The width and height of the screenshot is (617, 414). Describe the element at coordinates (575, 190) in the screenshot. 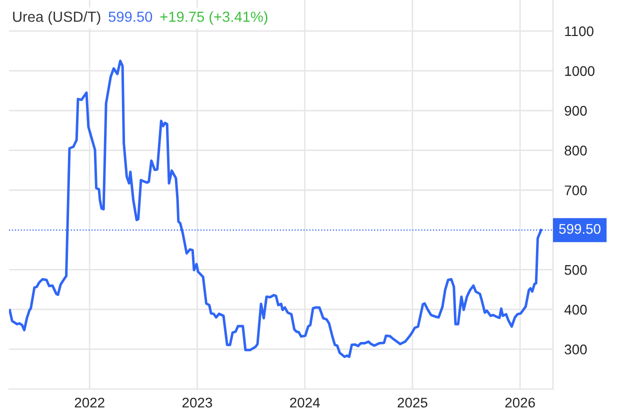

I see `y-tick-label: 700` at that location.